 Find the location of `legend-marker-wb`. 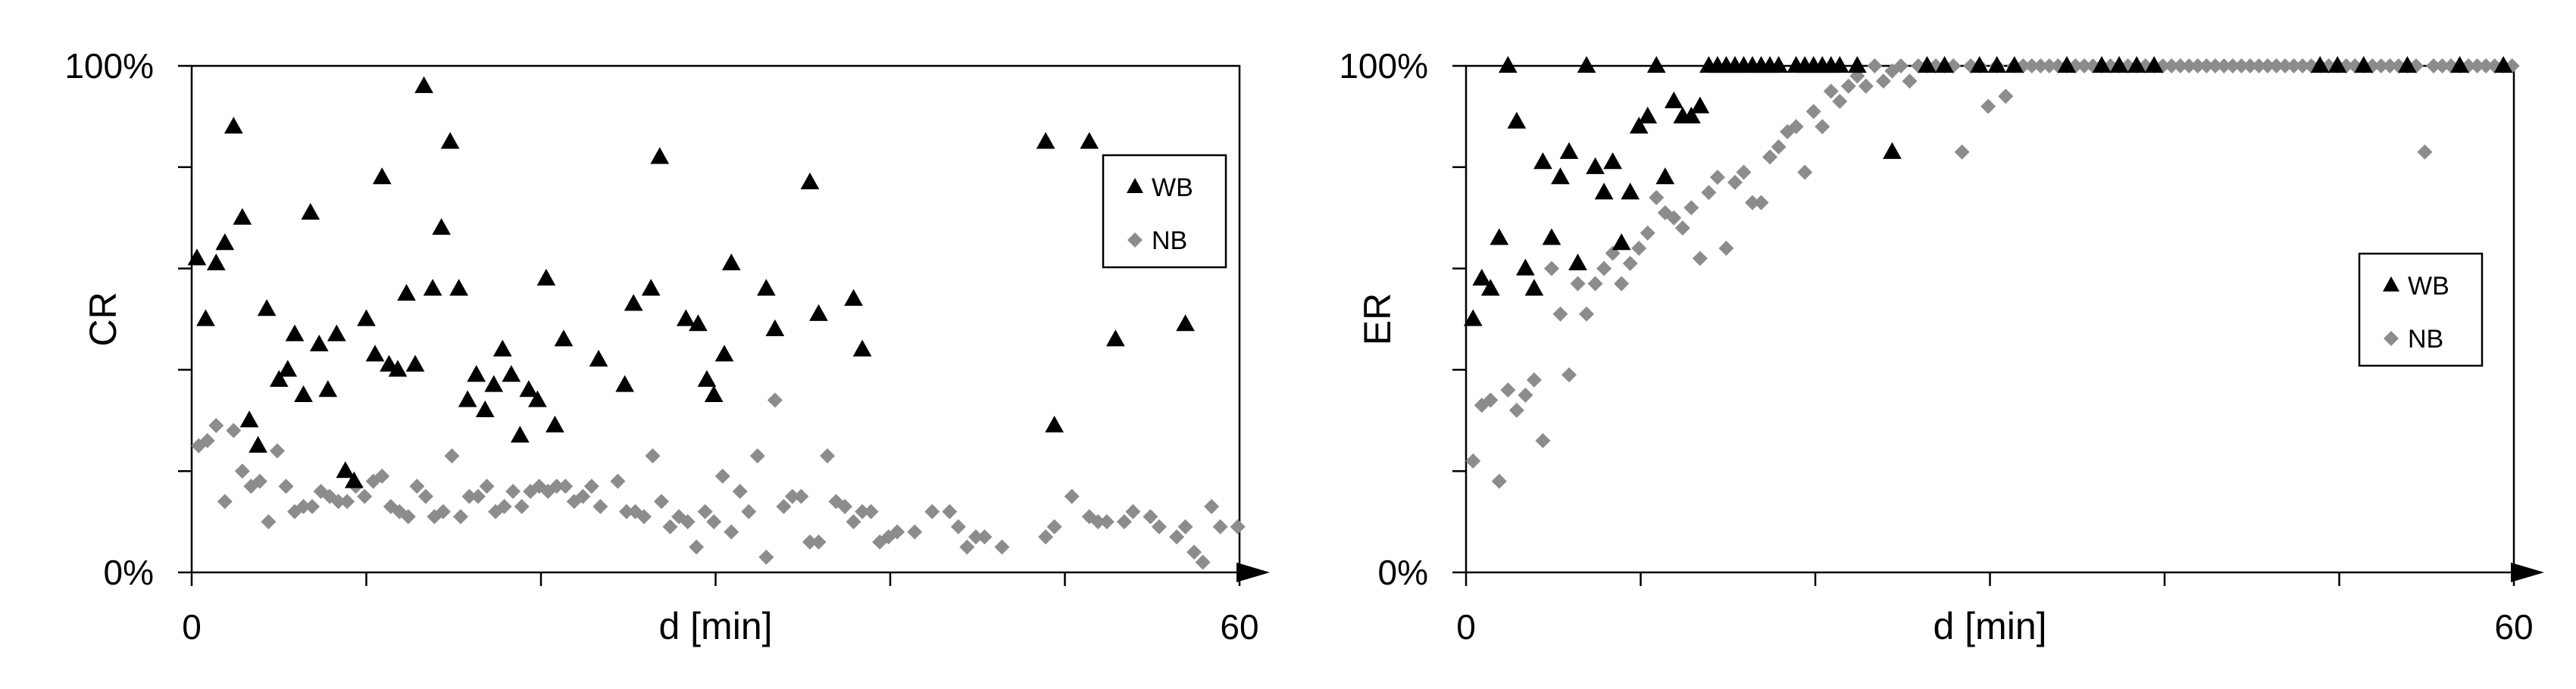

legend-marker-wb is located at coordinates (1135, 185).